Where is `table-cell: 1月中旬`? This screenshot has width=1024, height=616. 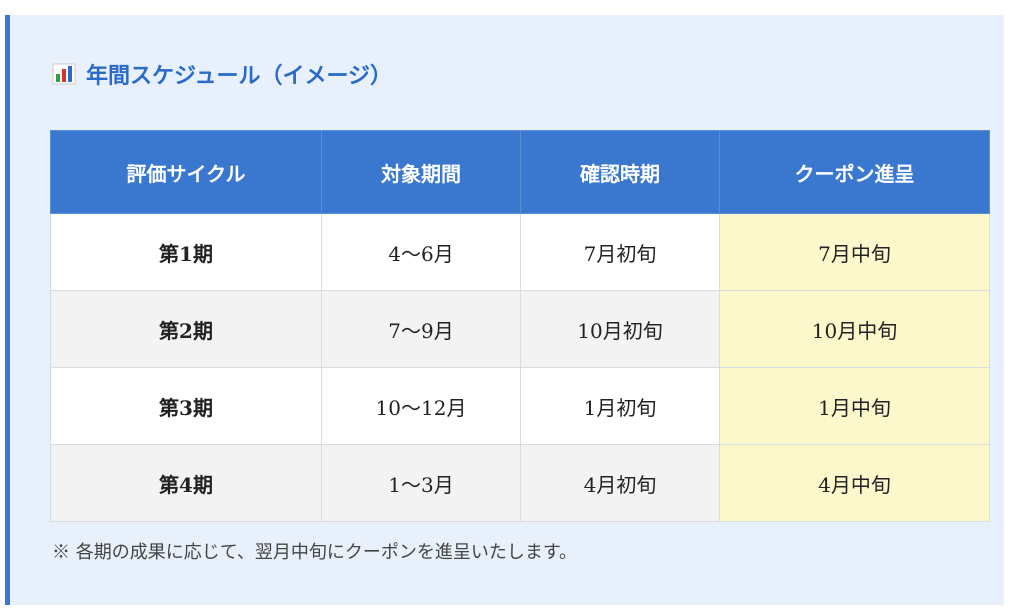 table-cell: 1月中旬 is located at coordinates (854, 406).